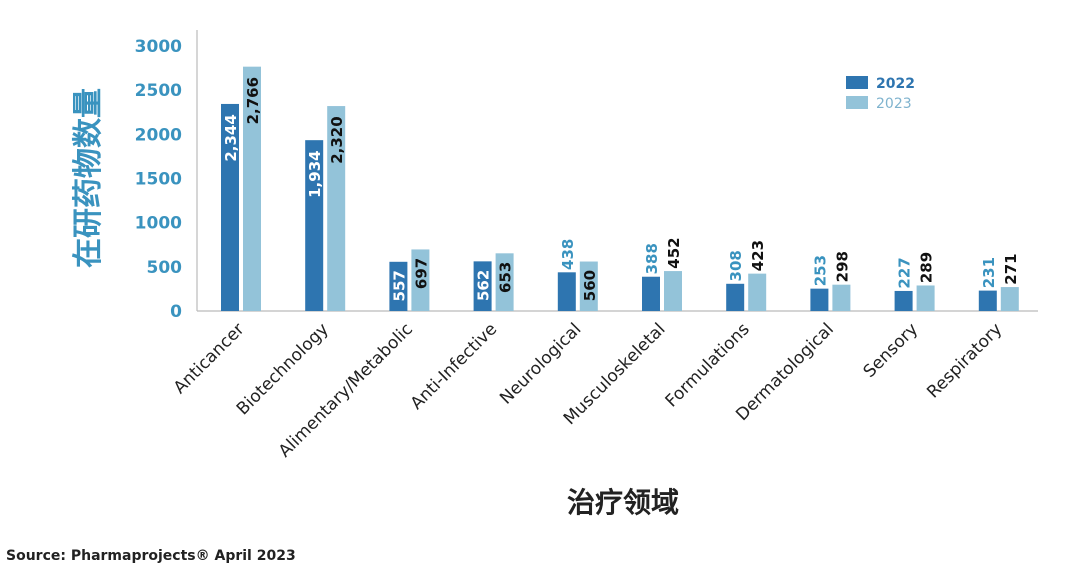 The image size is (1080, 574). I want to click on data-label-2023: 289, so click(927, 267).